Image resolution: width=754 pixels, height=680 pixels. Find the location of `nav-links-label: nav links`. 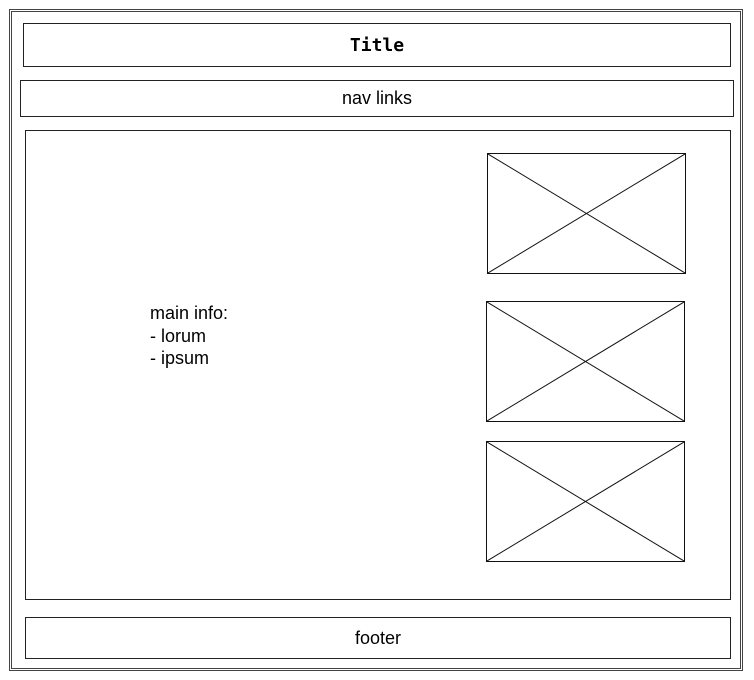

nav-links-label: nav links is located at coordinates (377, 98).